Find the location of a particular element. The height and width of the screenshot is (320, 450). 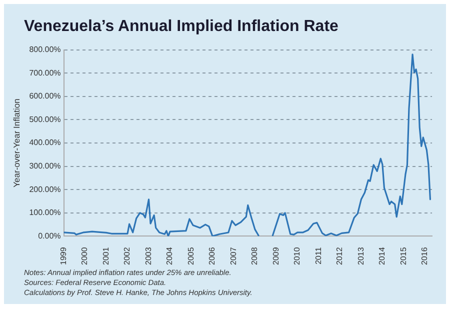

x-tick-label: 2011 is located at coordinates (318, 255).